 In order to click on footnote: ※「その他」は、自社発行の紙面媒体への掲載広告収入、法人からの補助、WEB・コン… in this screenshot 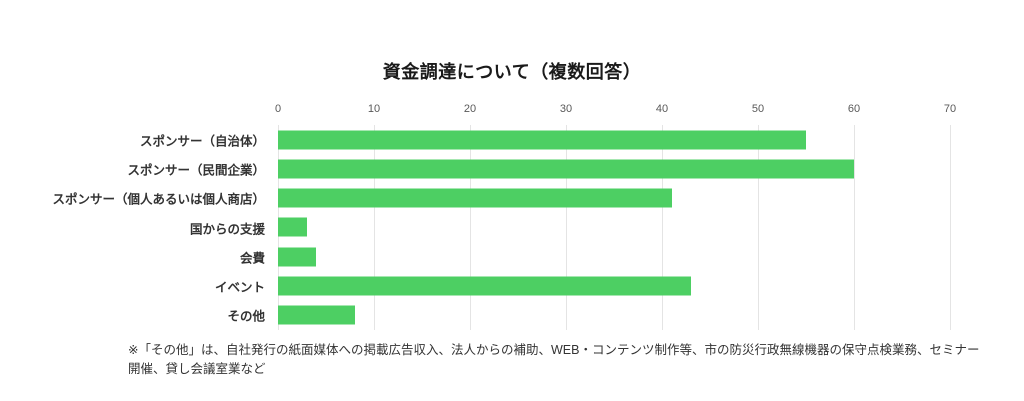, I will do `click(553, 359)`.